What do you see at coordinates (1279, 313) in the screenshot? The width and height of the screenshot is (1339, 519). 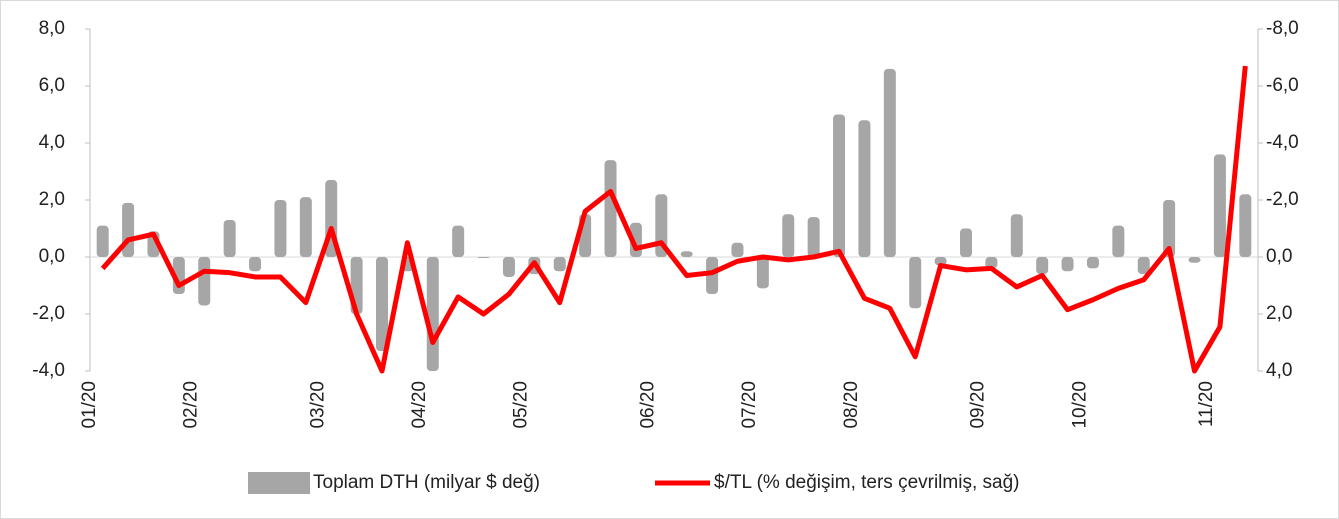 I see `y2-tick-label: 2,0` at bounding box center [1279, 313].